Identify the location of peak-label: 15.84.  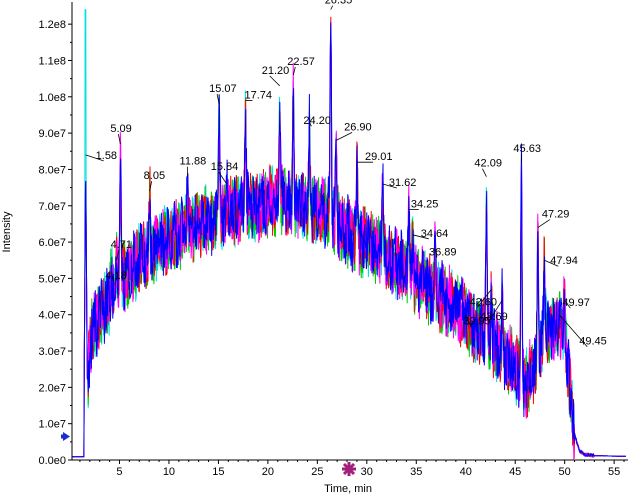
(225, 167).